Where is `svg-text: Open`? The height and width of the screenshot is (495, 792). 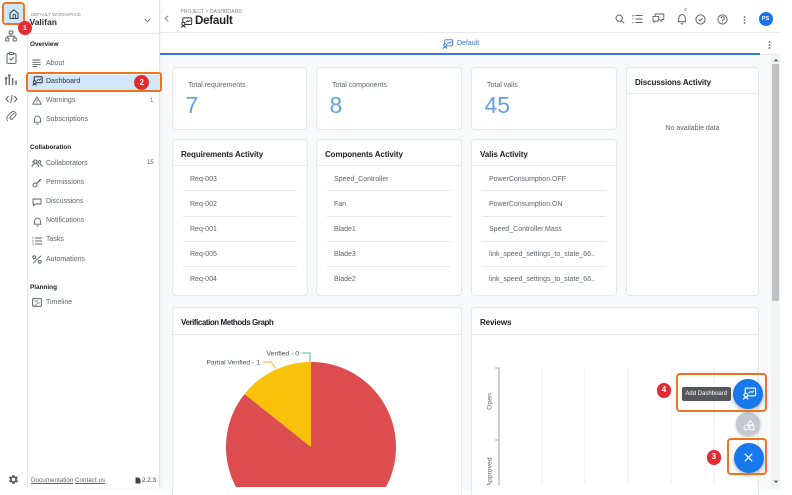
svg-text: Open is located at coordinates (490, 401).